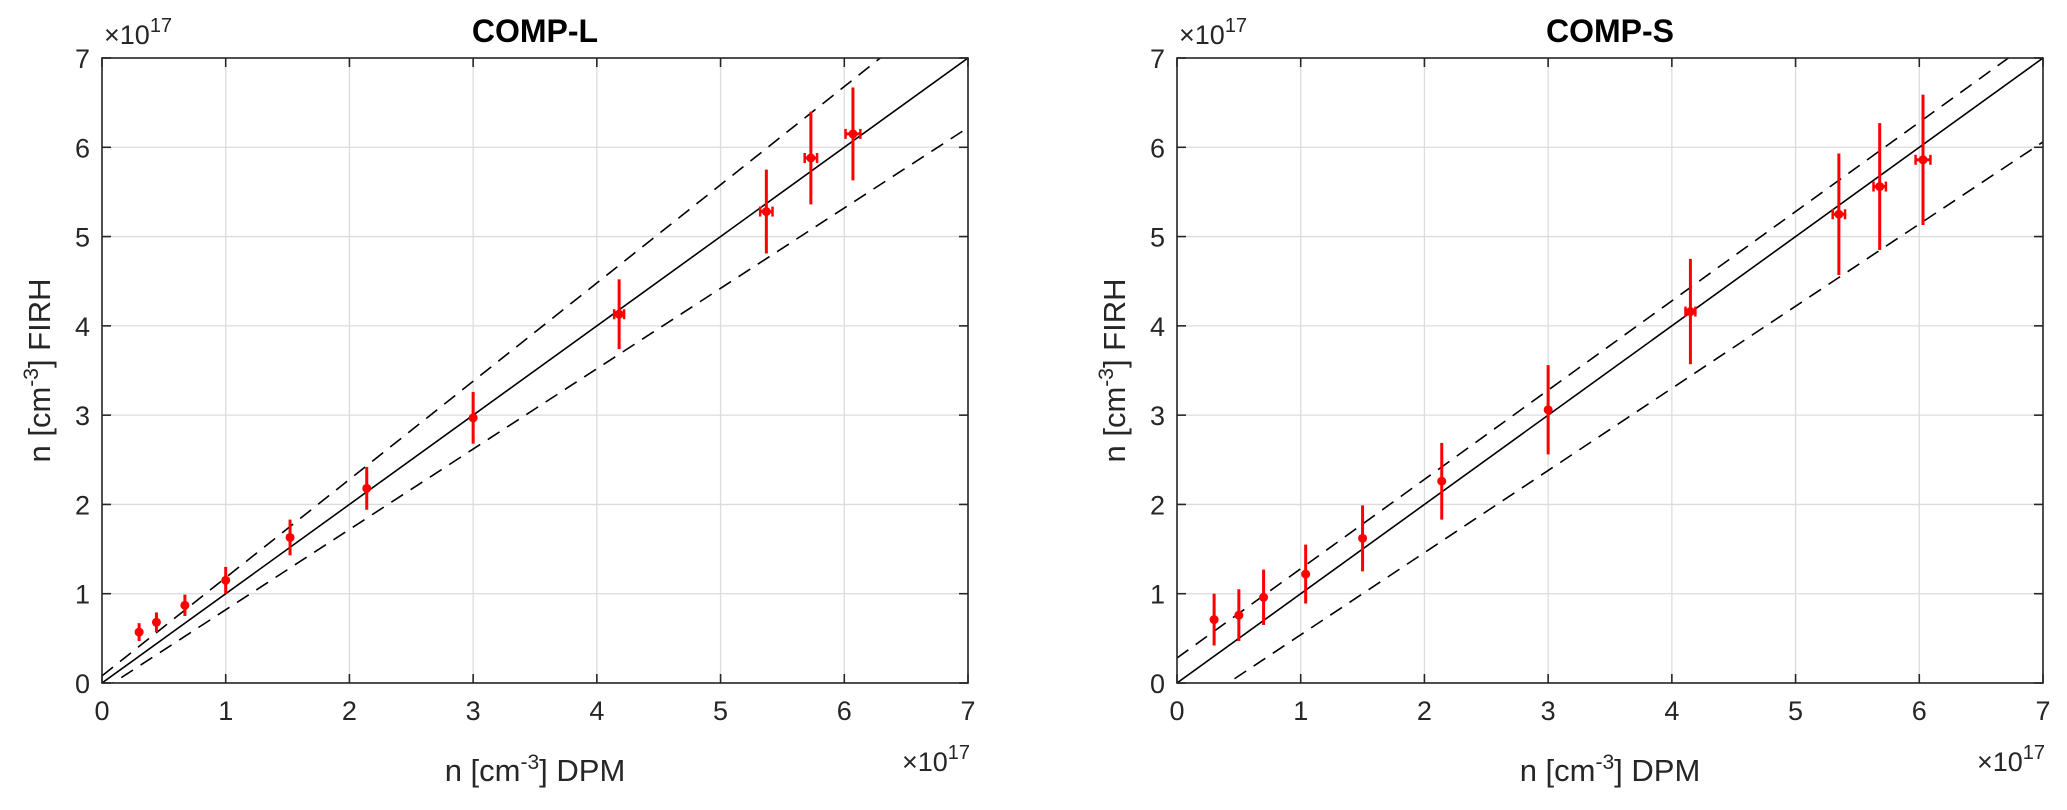  I want to click on x-axis-label-sup: -3, so click(1604, 762).